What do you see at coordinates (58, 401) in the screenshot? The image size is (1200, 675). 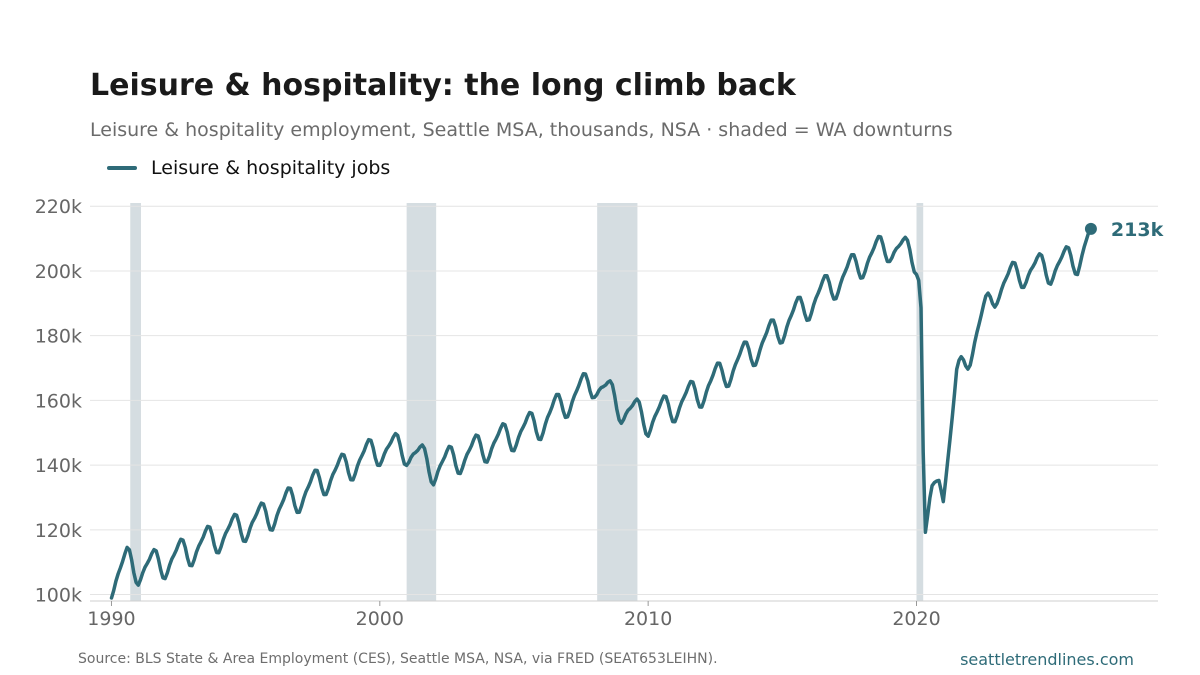 I see `y-tick-label: 160k` at bounding box center [58, 401].